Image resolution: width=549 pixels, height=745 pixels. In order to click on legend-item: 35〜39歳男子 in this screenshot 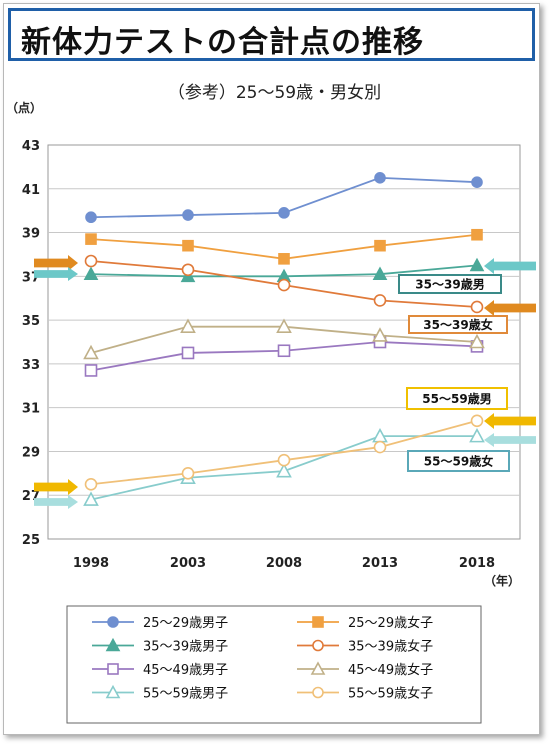, I will do `click(160, 646)`.